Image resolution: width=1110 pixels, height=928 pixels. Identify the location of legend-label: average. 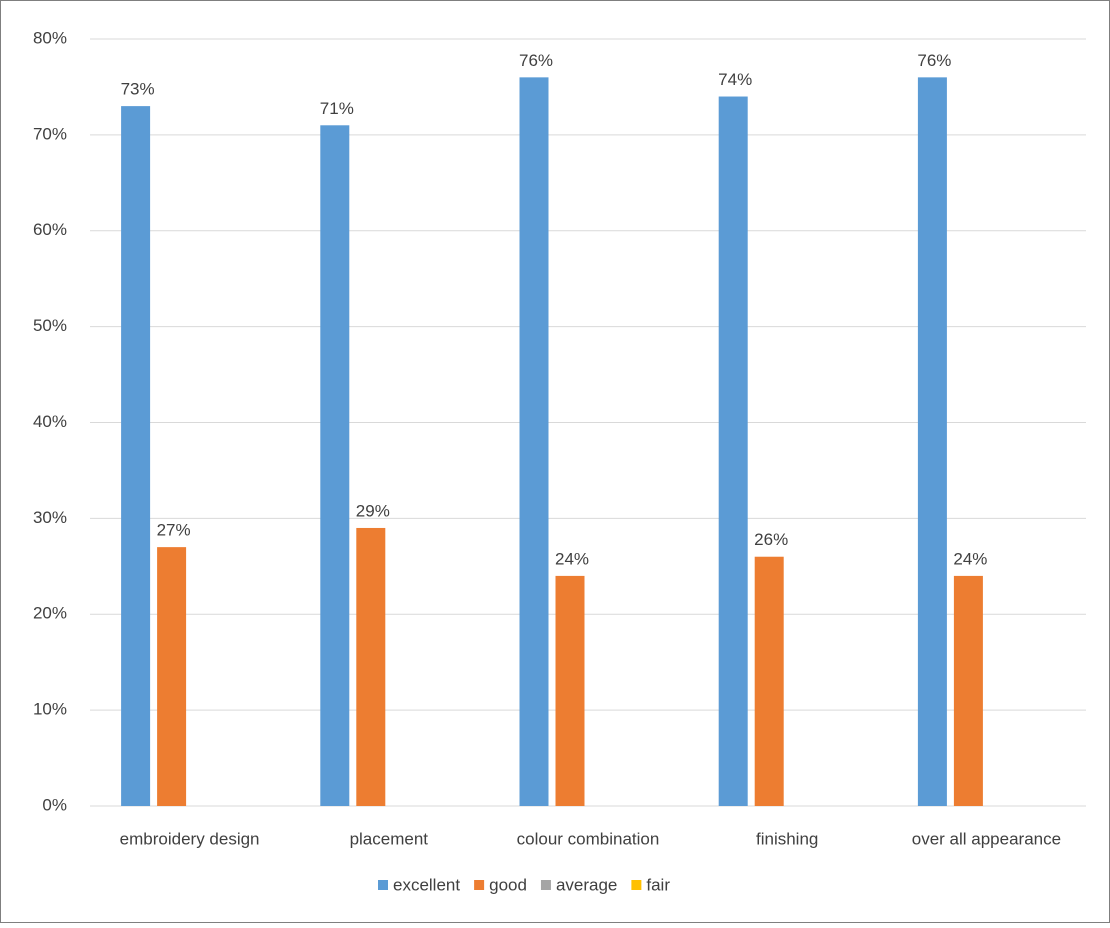
(586, 884).